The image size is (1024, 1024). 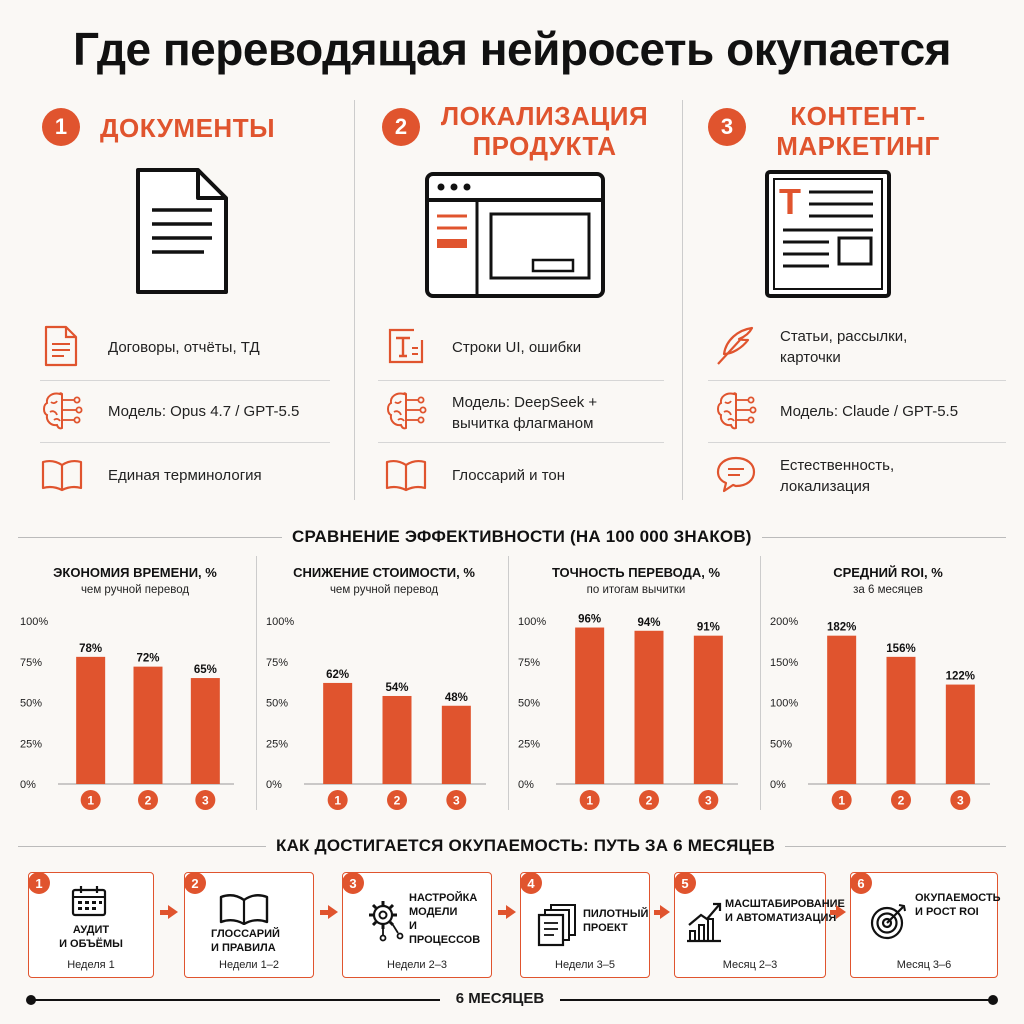 What do you see at coordinates (924, 965) in the screenshot?
I see `step-duration: Месяц 3–6` at bounding box center [924, 965].